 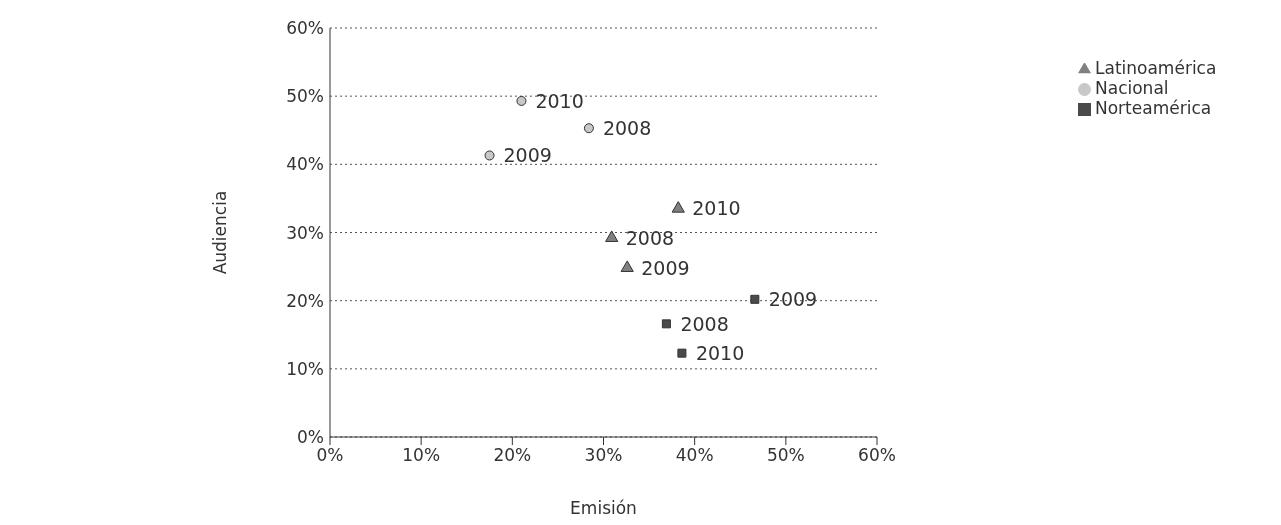 I want to click on x-tick-label: 50%, so click(x=785, y=455).